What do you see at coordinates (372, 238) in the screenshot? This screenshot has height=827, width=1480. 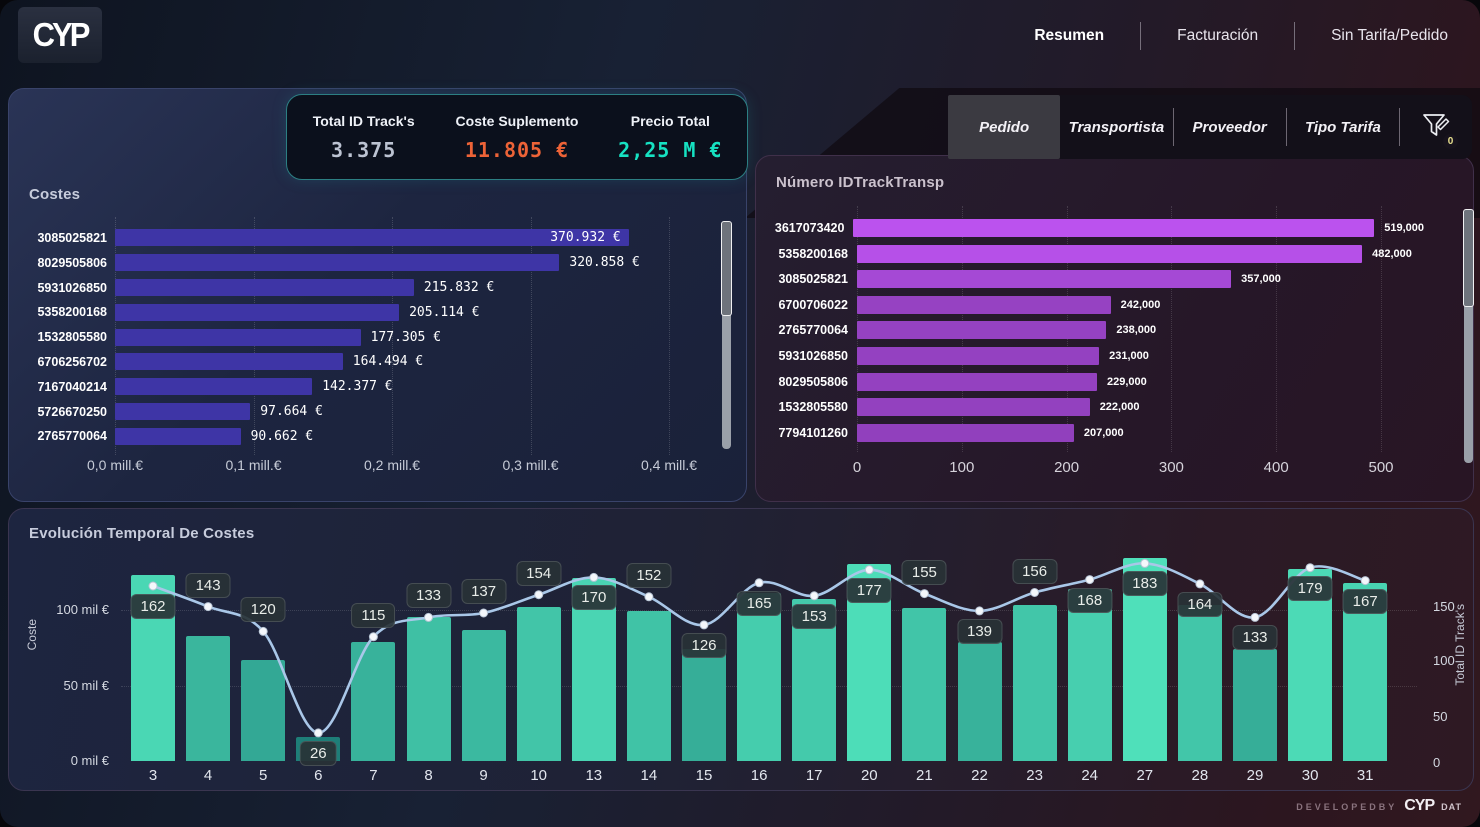 I see `bar-coste: 370.932 €` at bounding box center [372, 238].